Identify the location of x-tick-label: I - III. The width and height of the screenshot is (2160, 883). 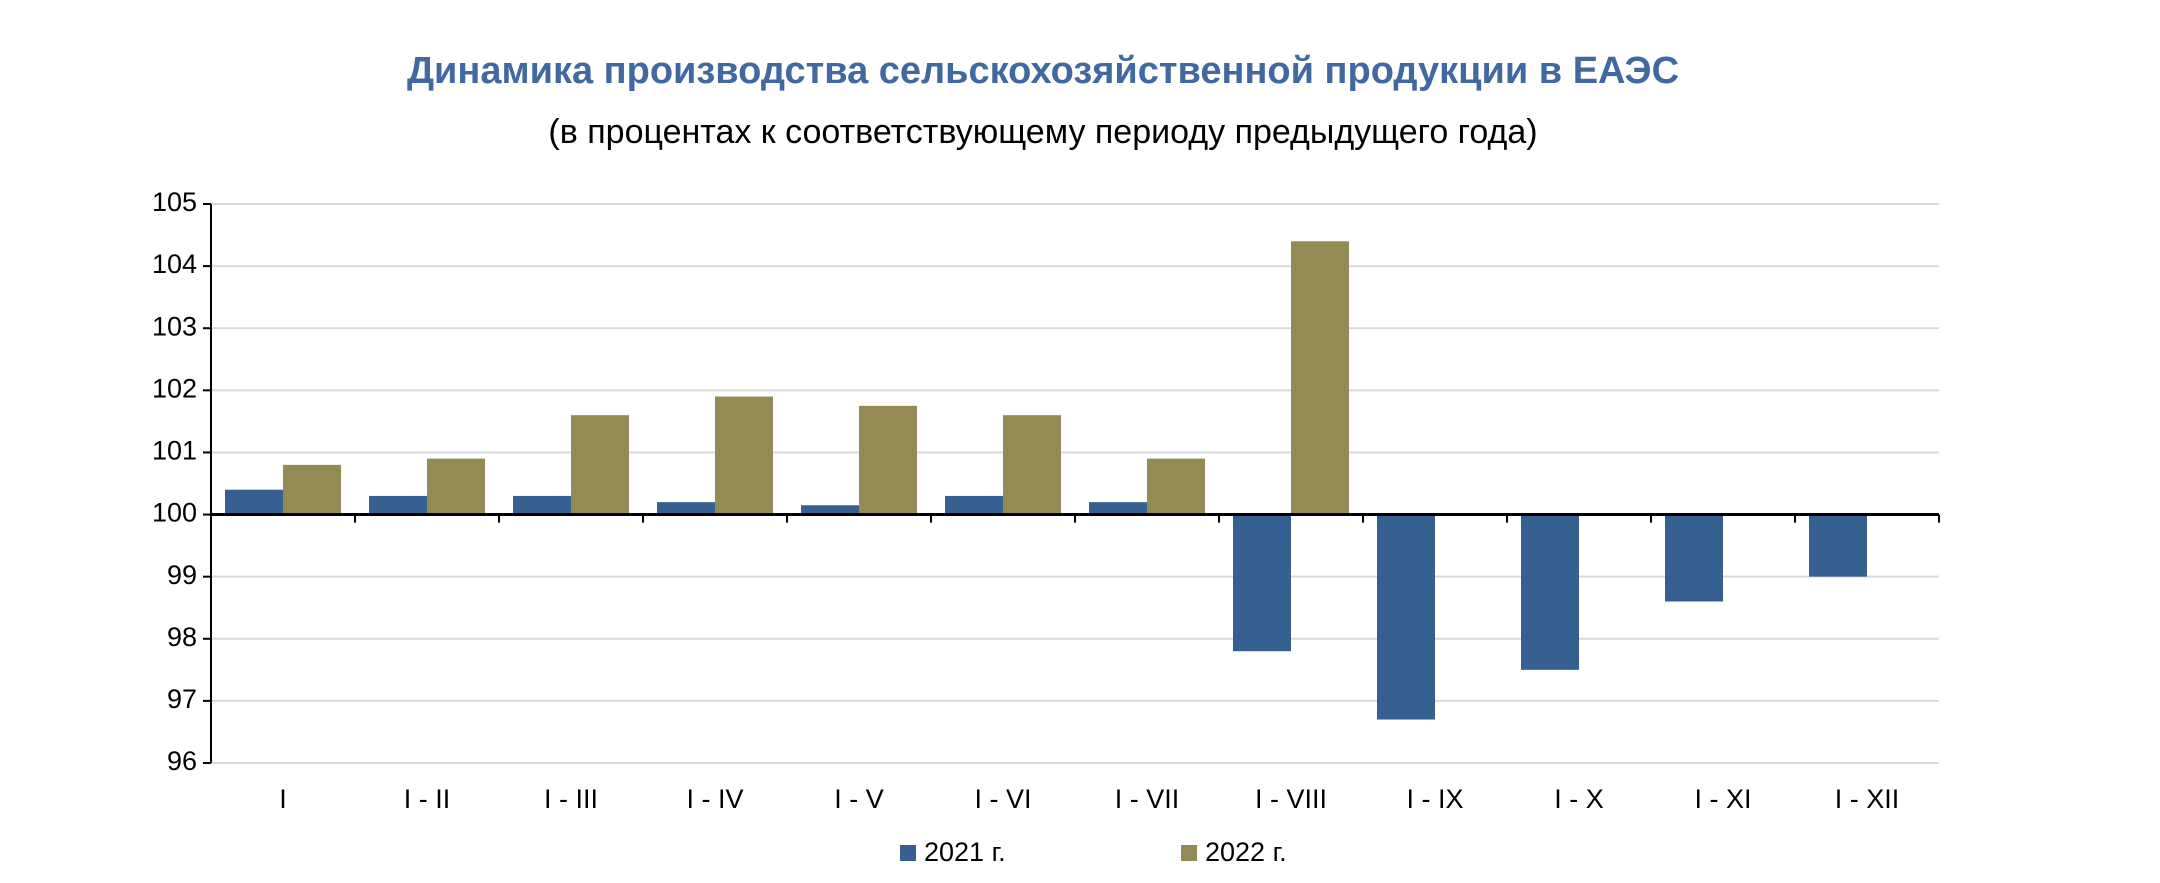
(571, 799).